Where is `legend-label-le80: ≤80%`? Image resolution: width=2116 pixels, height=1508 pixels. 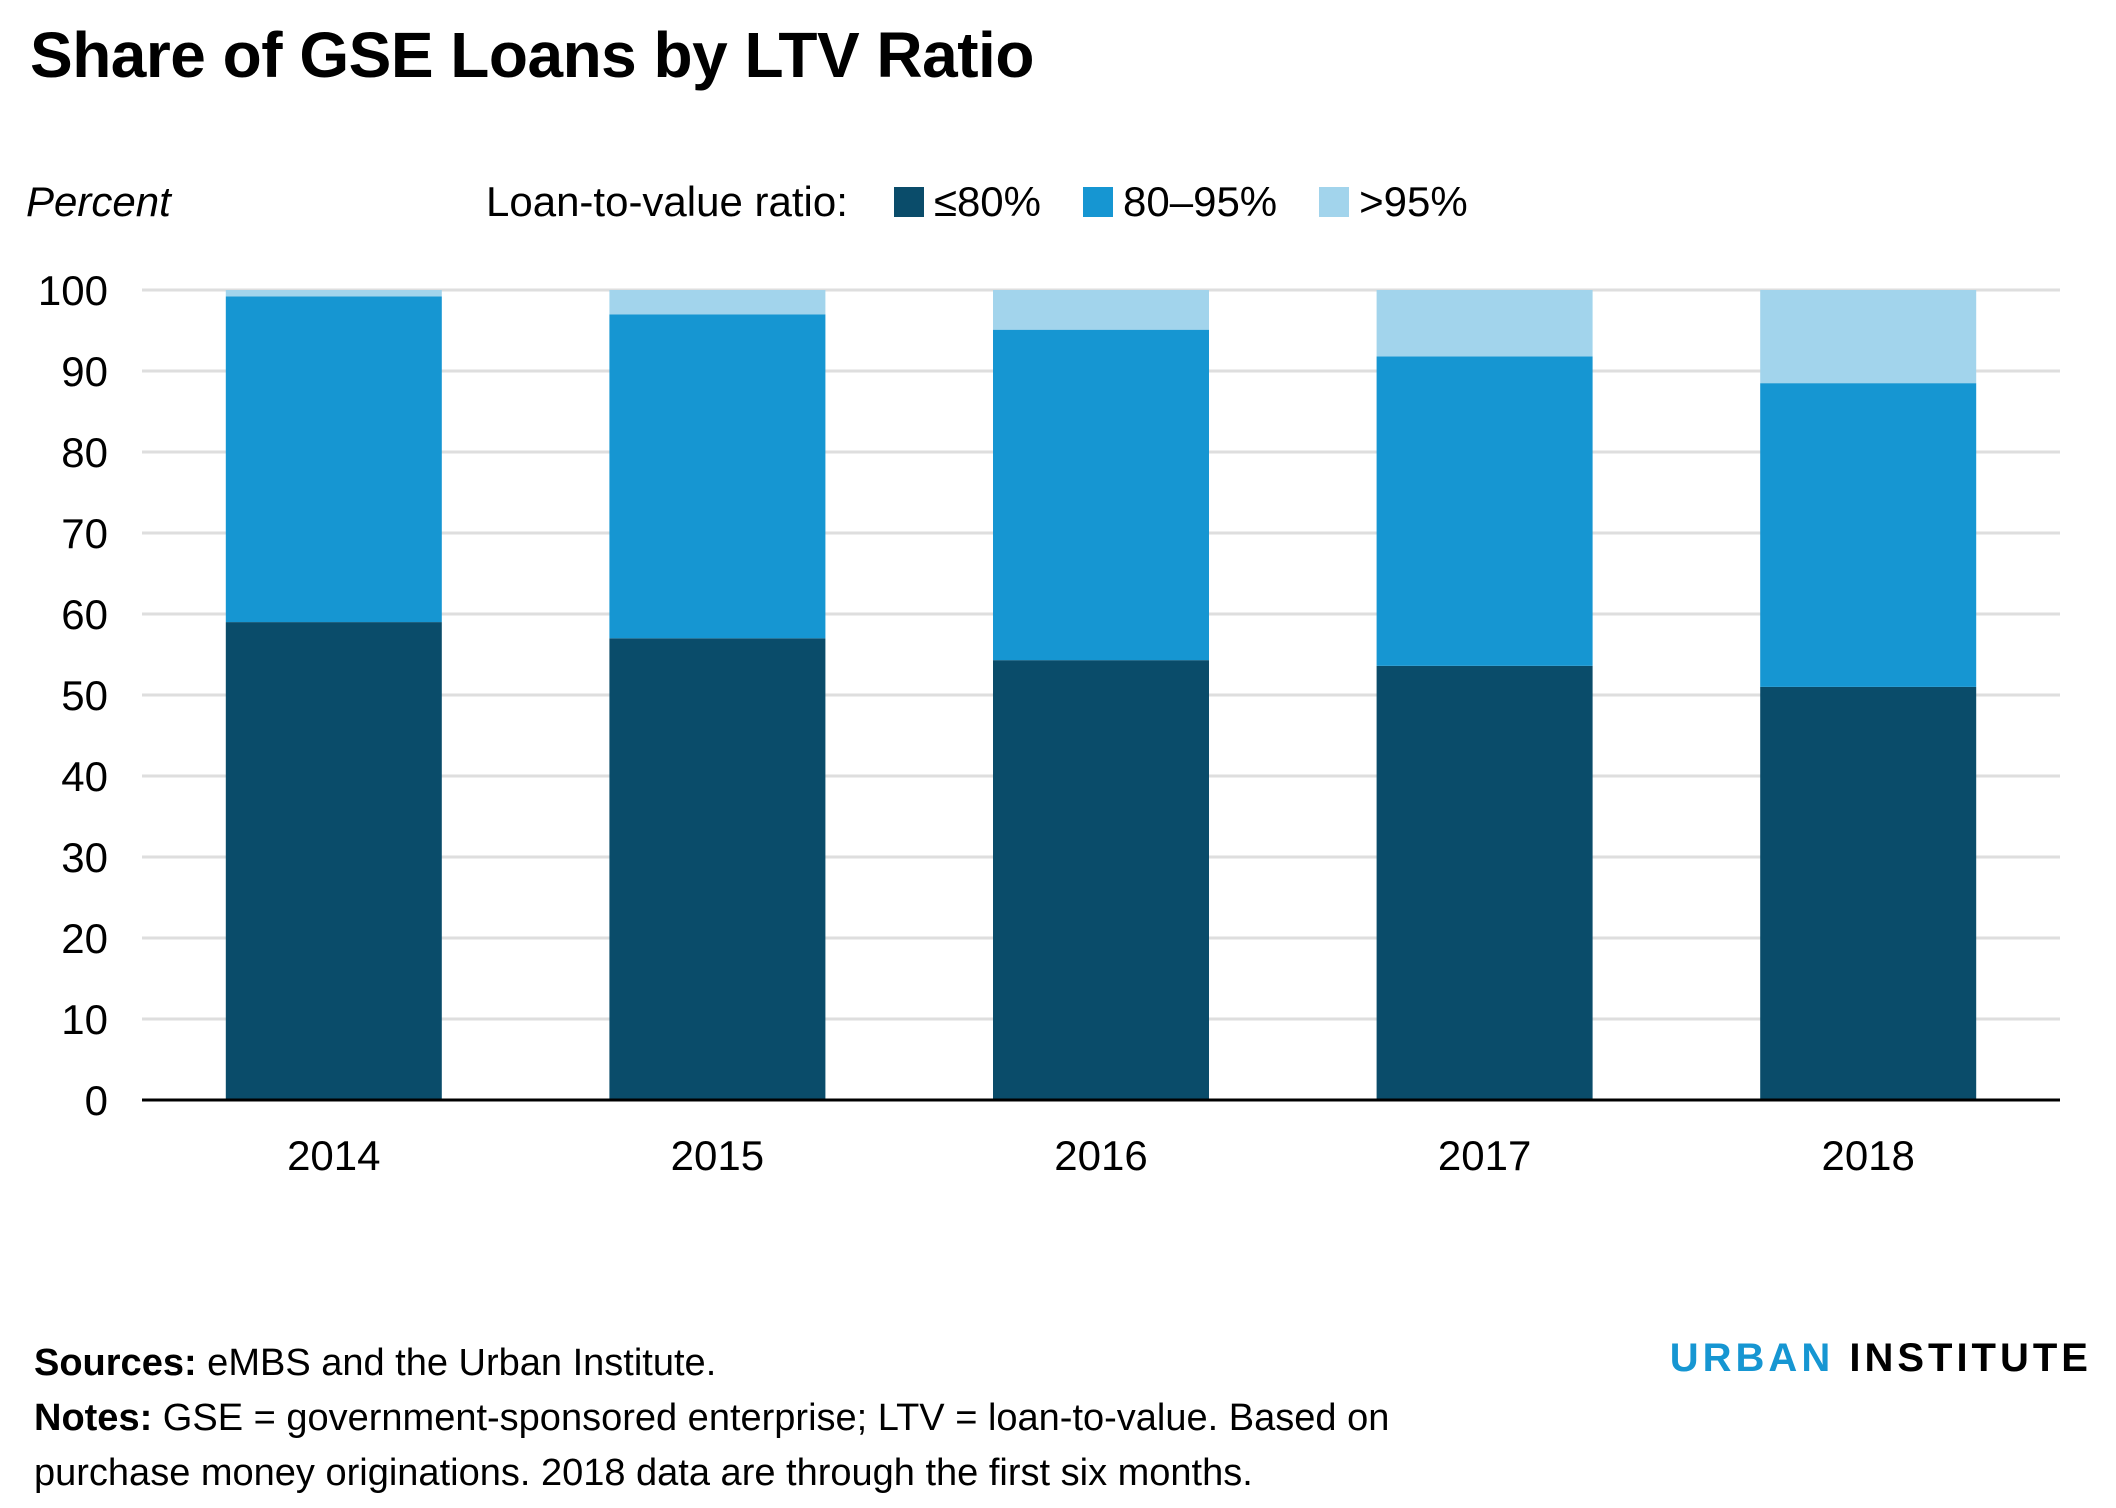
legend-label-le80: ≤80% is located at coordinates (987, 201).